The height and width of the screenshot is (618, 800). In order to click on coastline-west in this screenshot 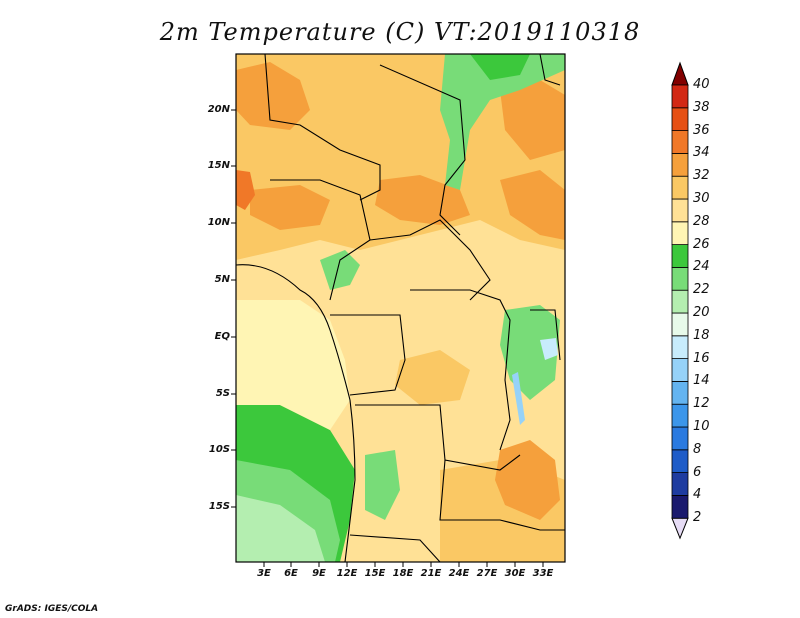, I will do `click(296, 413)`.